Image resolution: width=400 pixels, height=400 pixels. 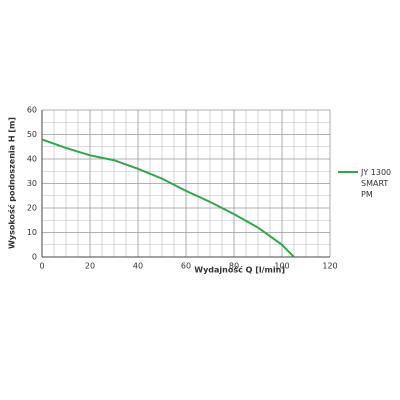 What do you see at coordinates (376, 183) in the screenshot?
I see `legend-label: JY 1300 SMART PM` at bounding box center [376, 183].